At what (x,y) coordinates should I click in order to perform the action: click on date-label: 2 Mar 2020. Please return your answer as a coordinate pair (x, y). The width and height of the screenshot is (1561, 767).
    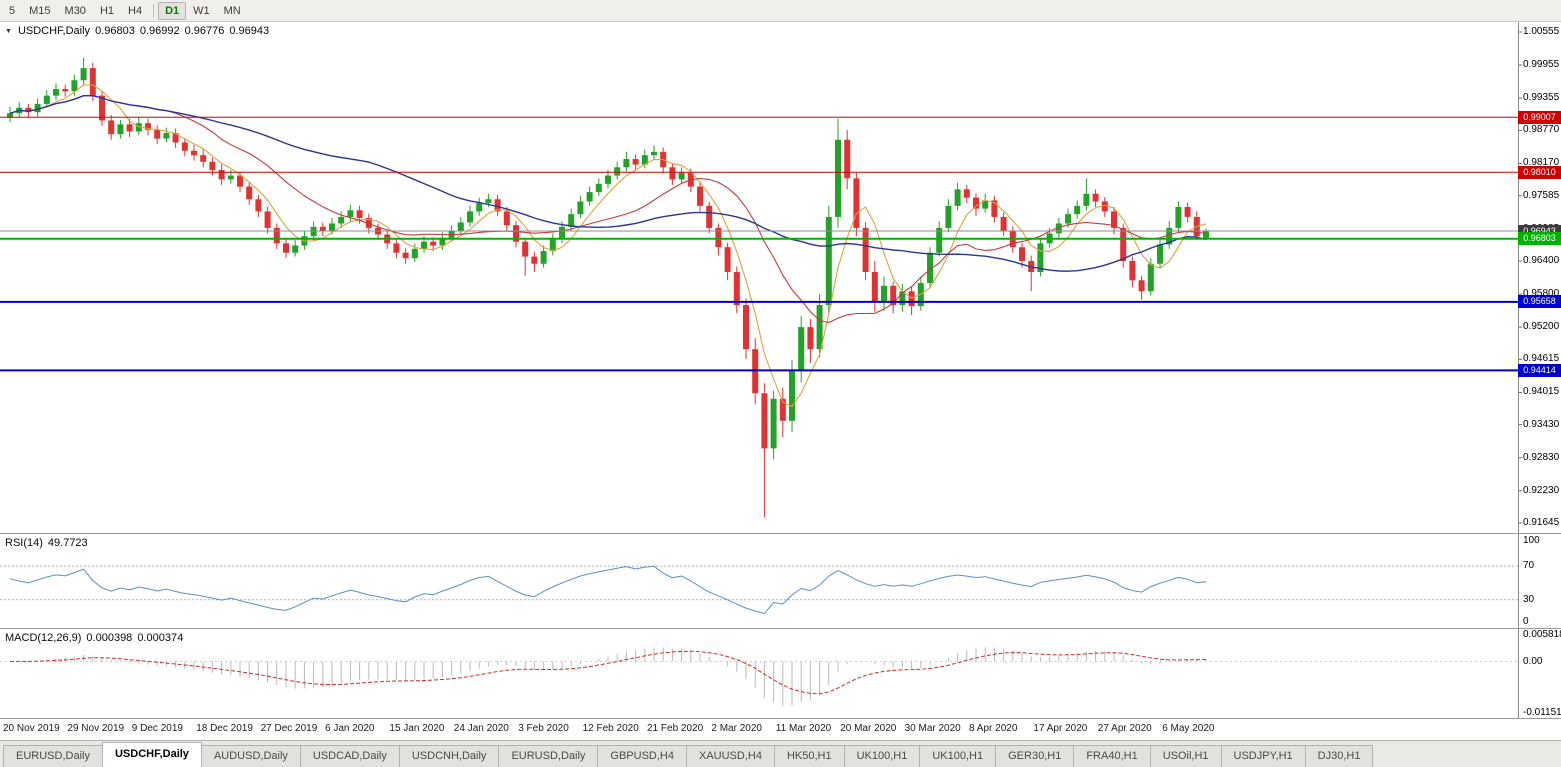
    Looking at the image, I should click on (736, 728).